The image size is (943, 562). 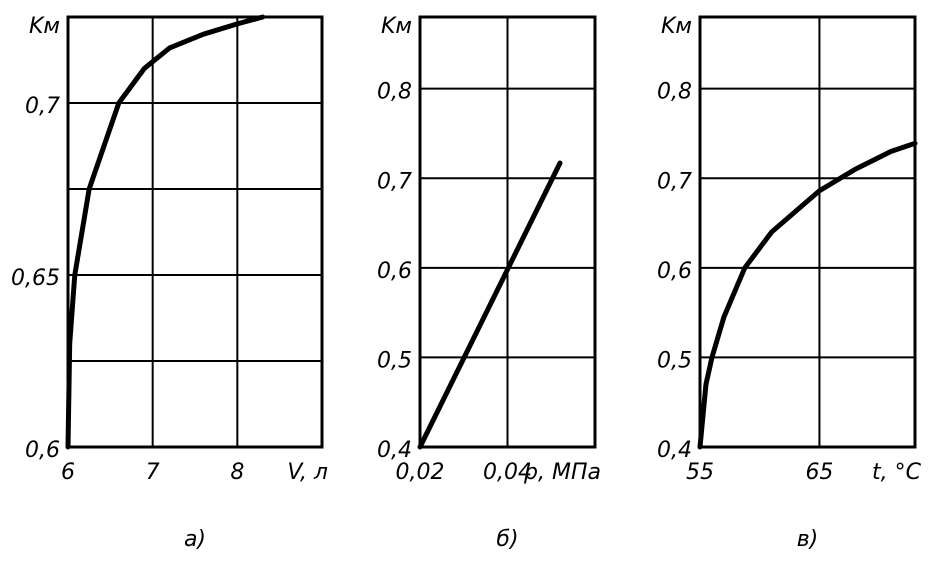 I want to click on x-axis-label: t, °C, so click(x=897, y=472).